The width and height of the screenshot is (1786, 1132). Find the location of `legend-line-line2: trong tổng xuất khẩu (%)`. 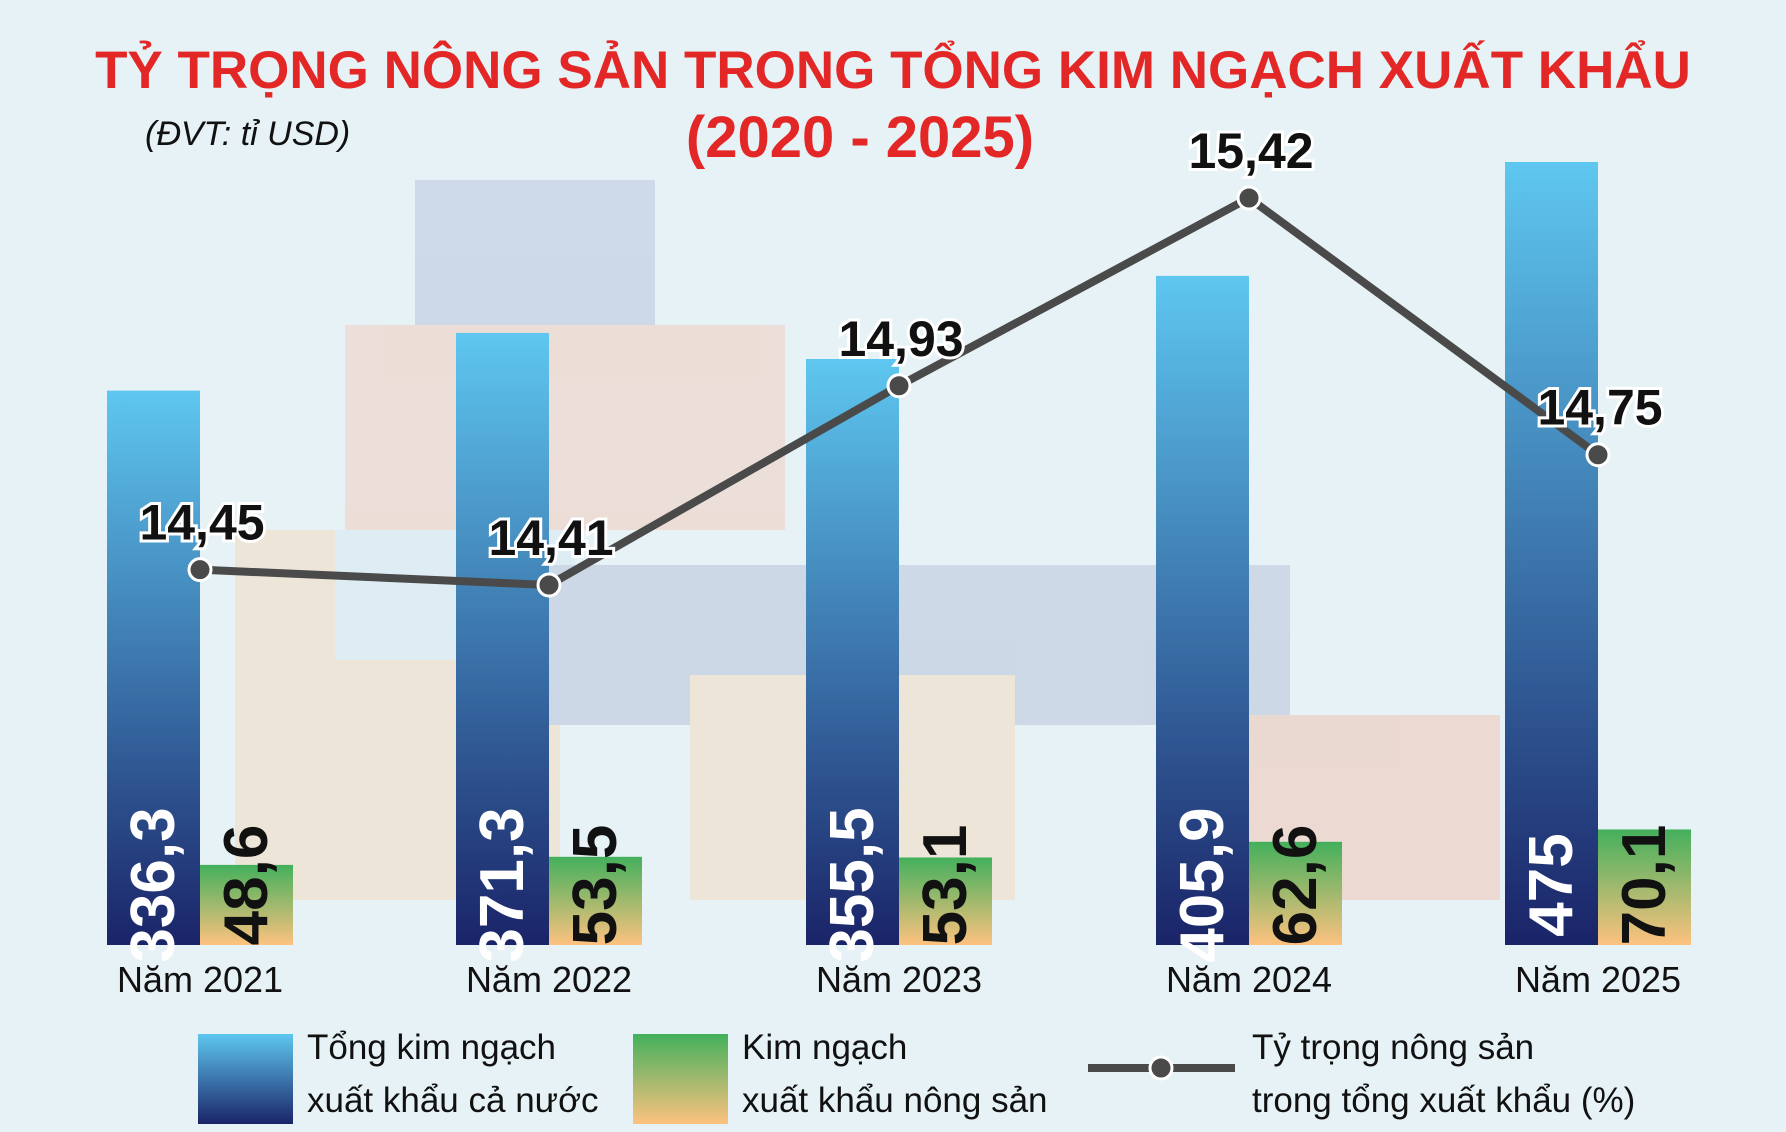

legend-line-line2: trong tổng xuất khẩu (%) is located at coordinates (1443, 1100).